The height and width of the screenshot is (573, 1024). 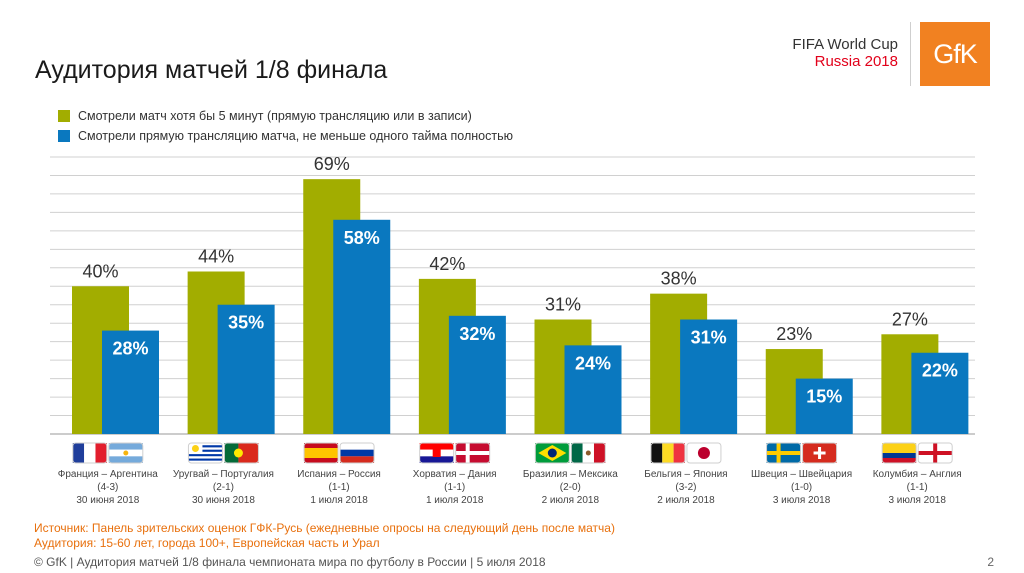 I want to click on event-brand: FIFA World Cup Russia 2018, so click(x=845, y=53).